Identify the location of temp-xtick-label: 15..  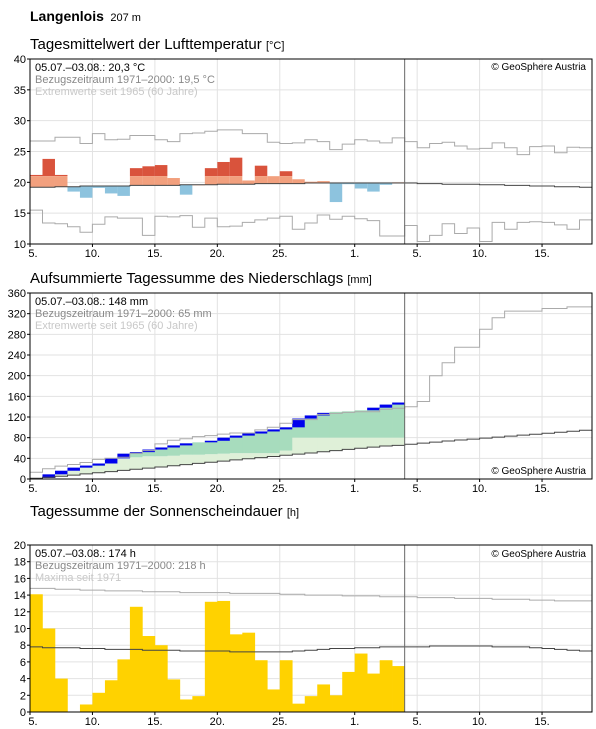
(541, 254).